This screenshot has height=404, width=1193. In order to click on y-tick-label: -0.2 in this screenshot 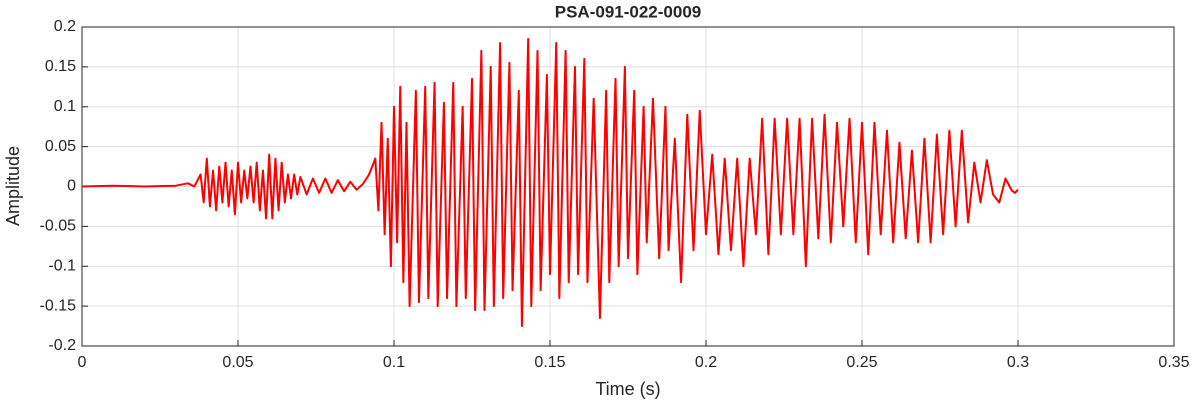, I will do `click(62, 345)`.